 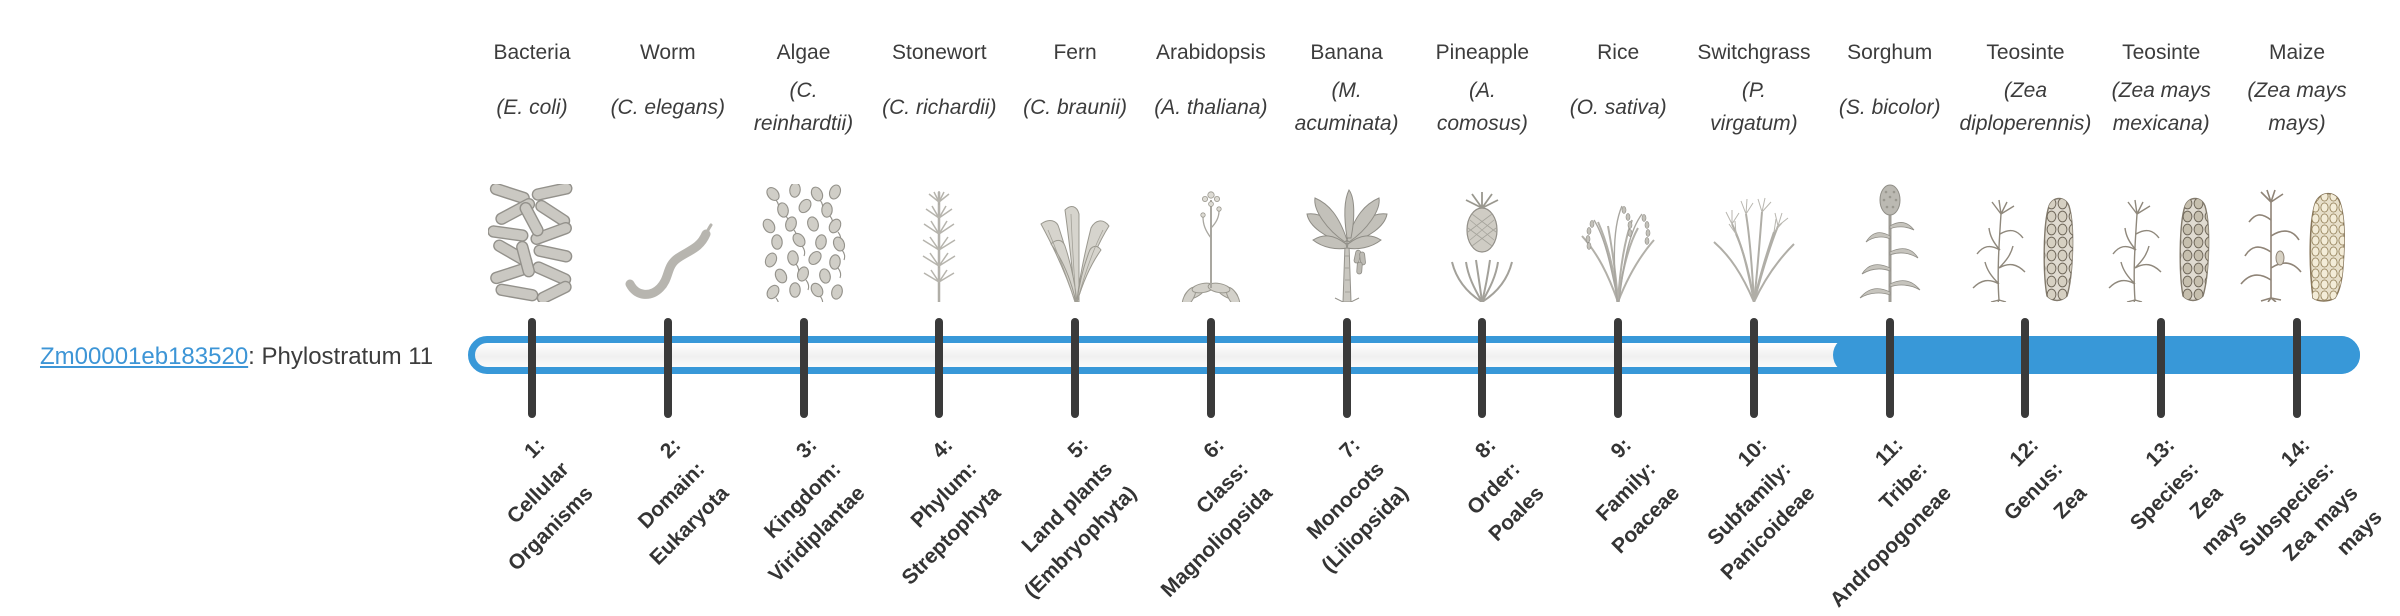 What do you see at coordinates (2311, 499) in the screenshot?
I see `stratum-label-14: 14: Subspecies: Zea mays mays` at bounding box center [2311, 499].